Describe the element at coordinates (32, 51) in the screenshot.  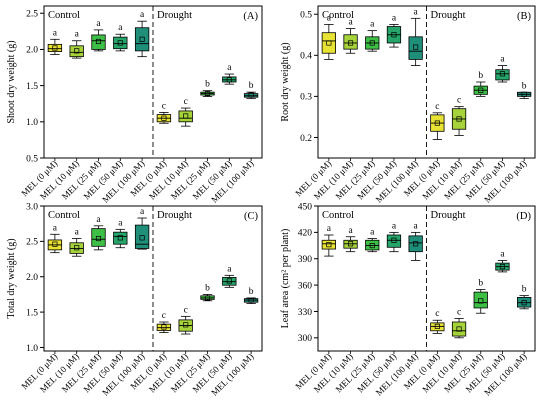
I see `y-tick-label: 2.0` at that location.